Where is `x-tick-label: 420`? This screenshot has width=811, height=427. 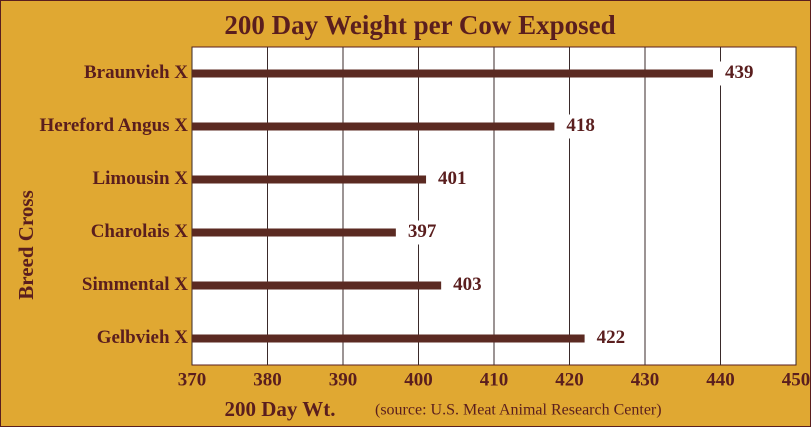 x-tick-label: 420 is located at coordinates (569, 379).